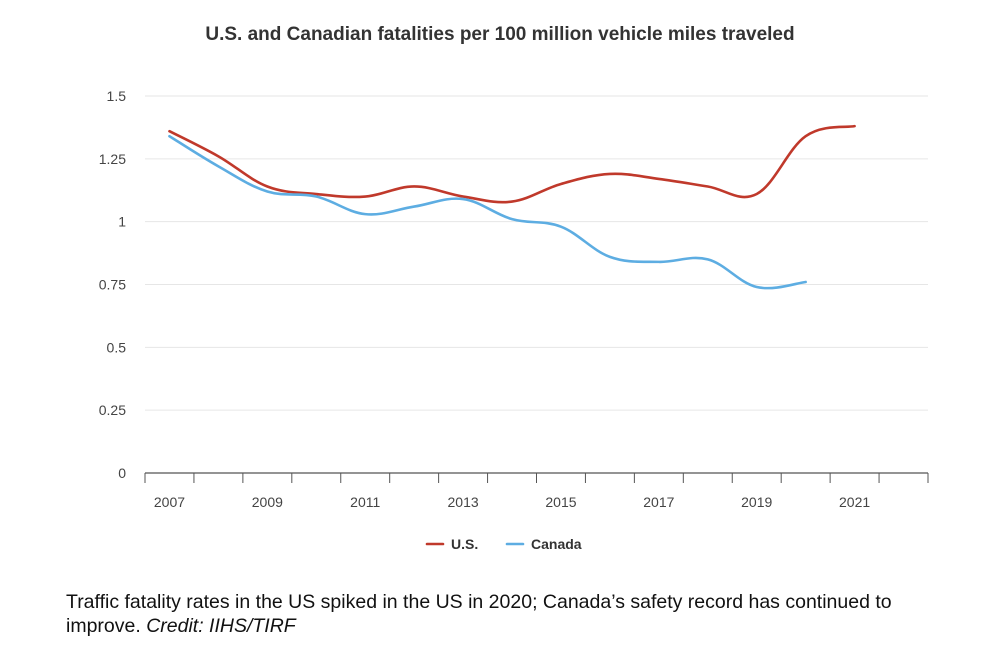  Describe the element at coordinates (556, 544) in the screenshot. I see `legend-label: Canada` at that location.